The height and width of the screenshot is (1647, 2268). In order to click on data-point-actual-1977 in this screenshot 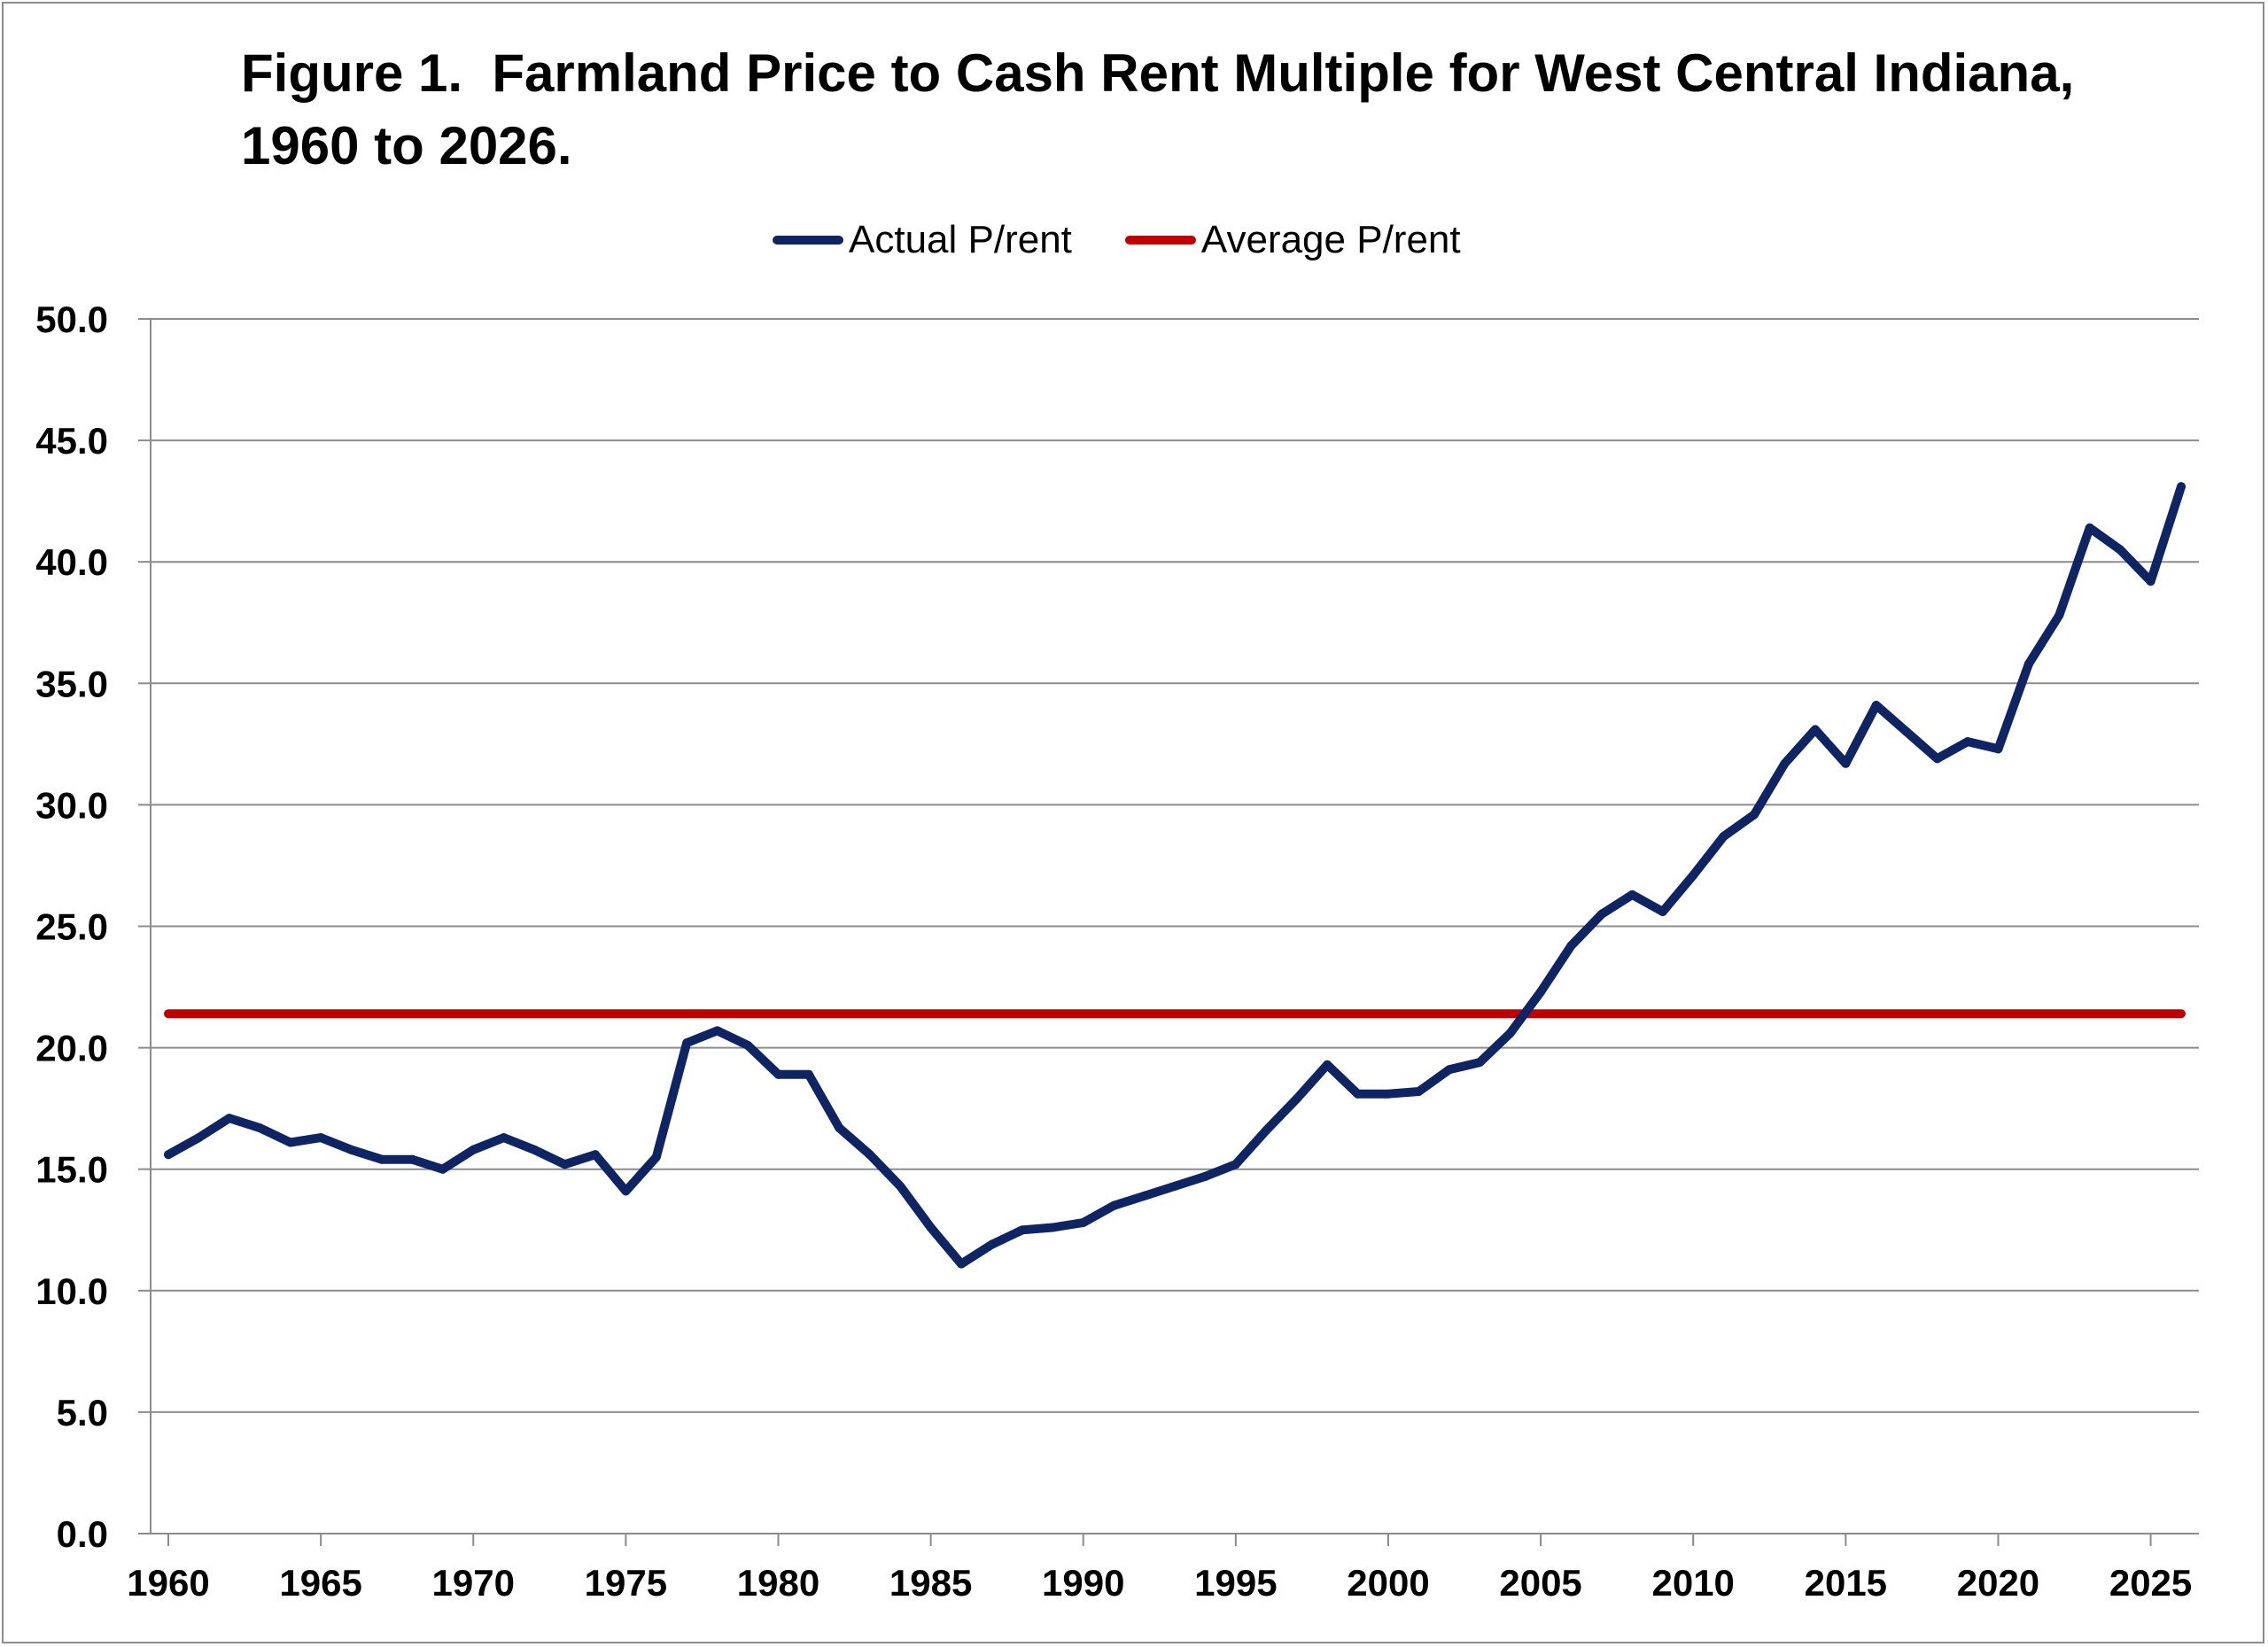, I will do `click(687, 1043)`.